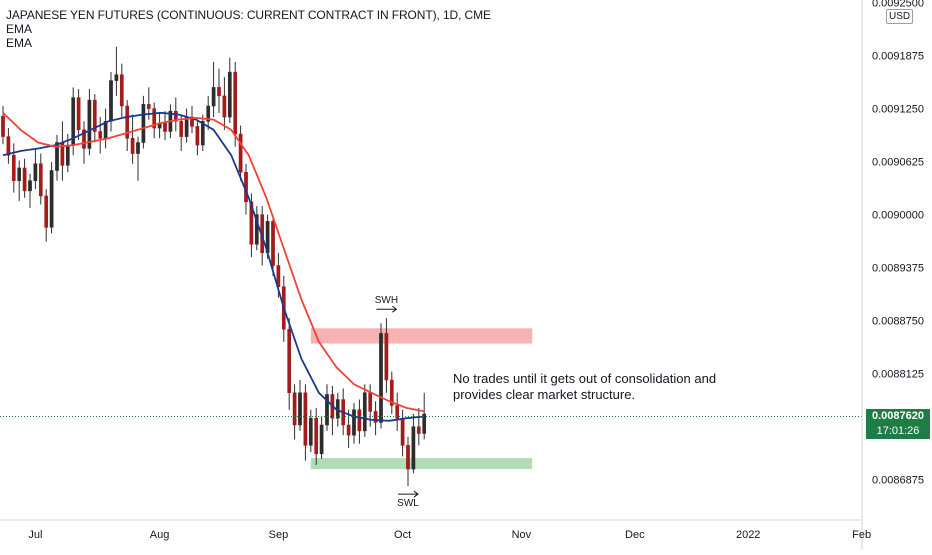  Describe the element at coordinates (748, 535) in the screenshot. I see `x-tick-label: 2022` at that location.